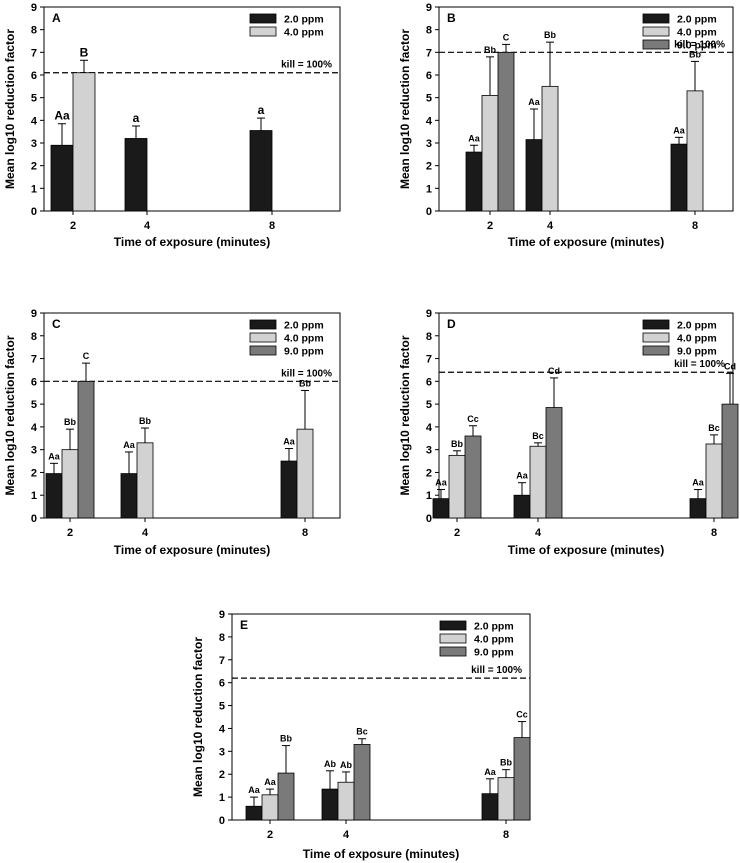 This screenshot has width=740, height=863. Describe the element at coordinates (494, 627) in the screenshot. I see `legend-label: 2.0 ppm` at that location.